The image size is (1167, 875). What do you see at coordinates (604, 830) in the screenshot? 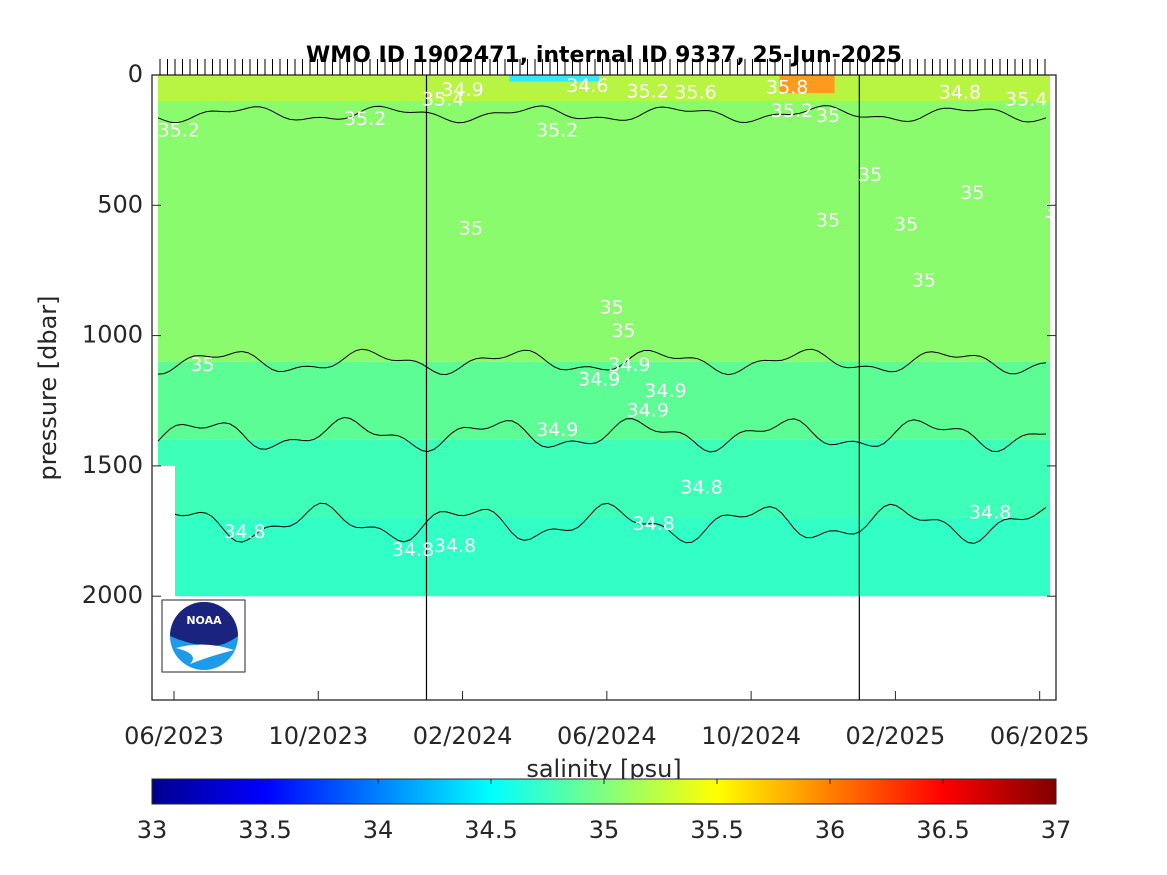
I see `colorbar-tick-label: 35` at bounding box center [604, 830].